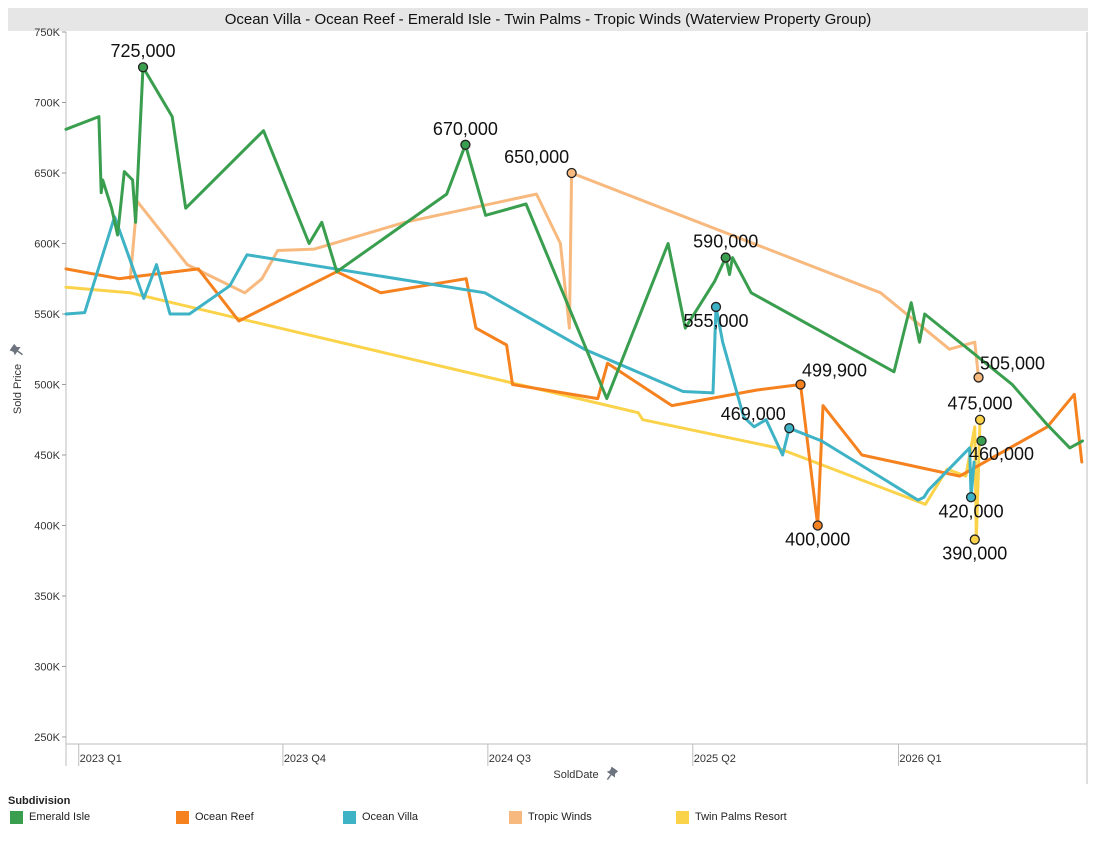  What do you see at coordinates (47, 33) in the screenshot?
I see `y-tick-label: 750K` at bounding box center [47, 33].